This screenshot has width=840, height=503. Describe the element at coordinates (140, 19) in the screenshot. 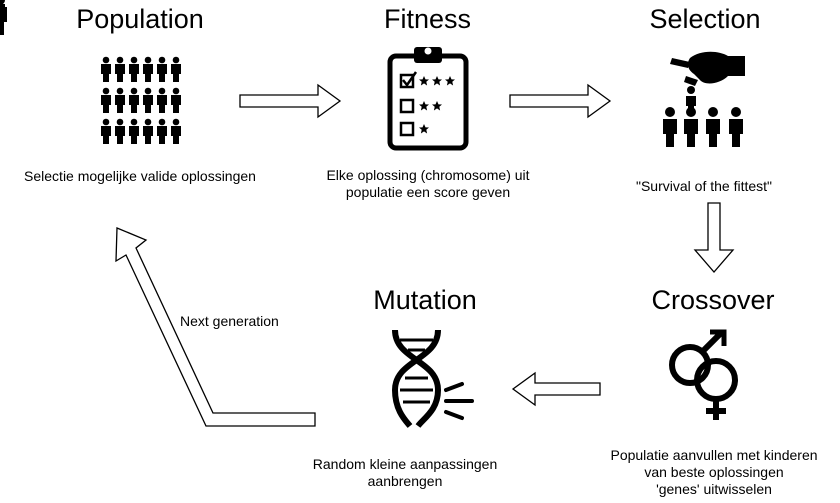

I see `population-title: Population` at that location.